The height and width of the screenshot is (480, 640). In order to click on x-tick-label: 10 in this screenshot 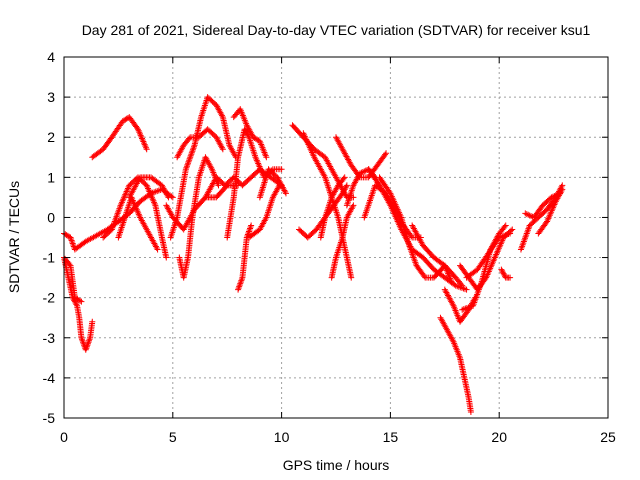, I will do `click(282, 437)`.